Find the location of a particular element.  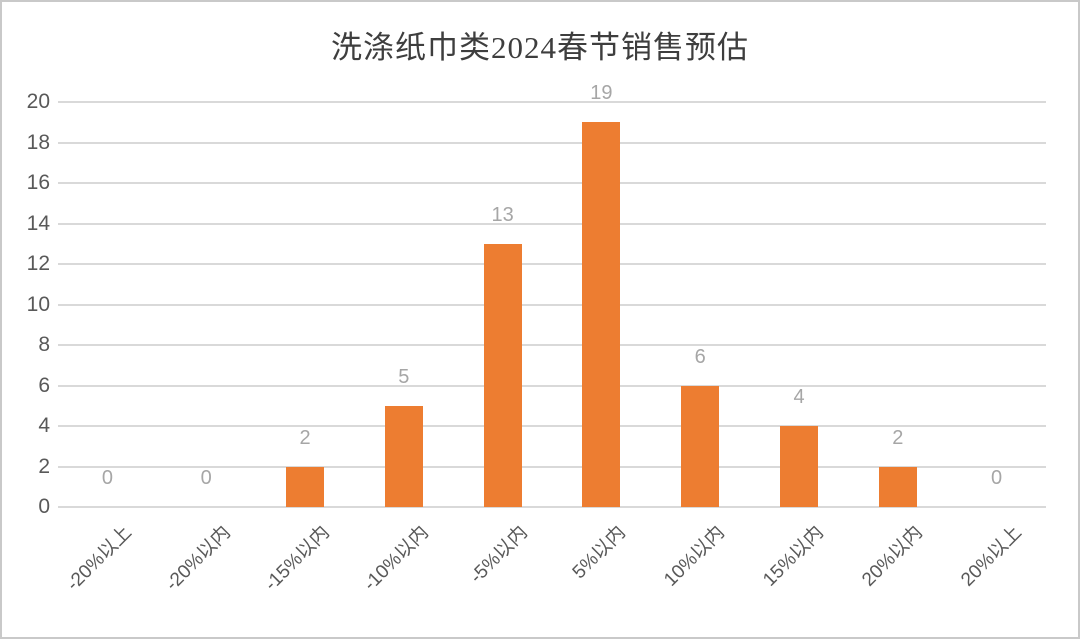

y-axis-tick-label: 14 is located at coordinates (38, 223).